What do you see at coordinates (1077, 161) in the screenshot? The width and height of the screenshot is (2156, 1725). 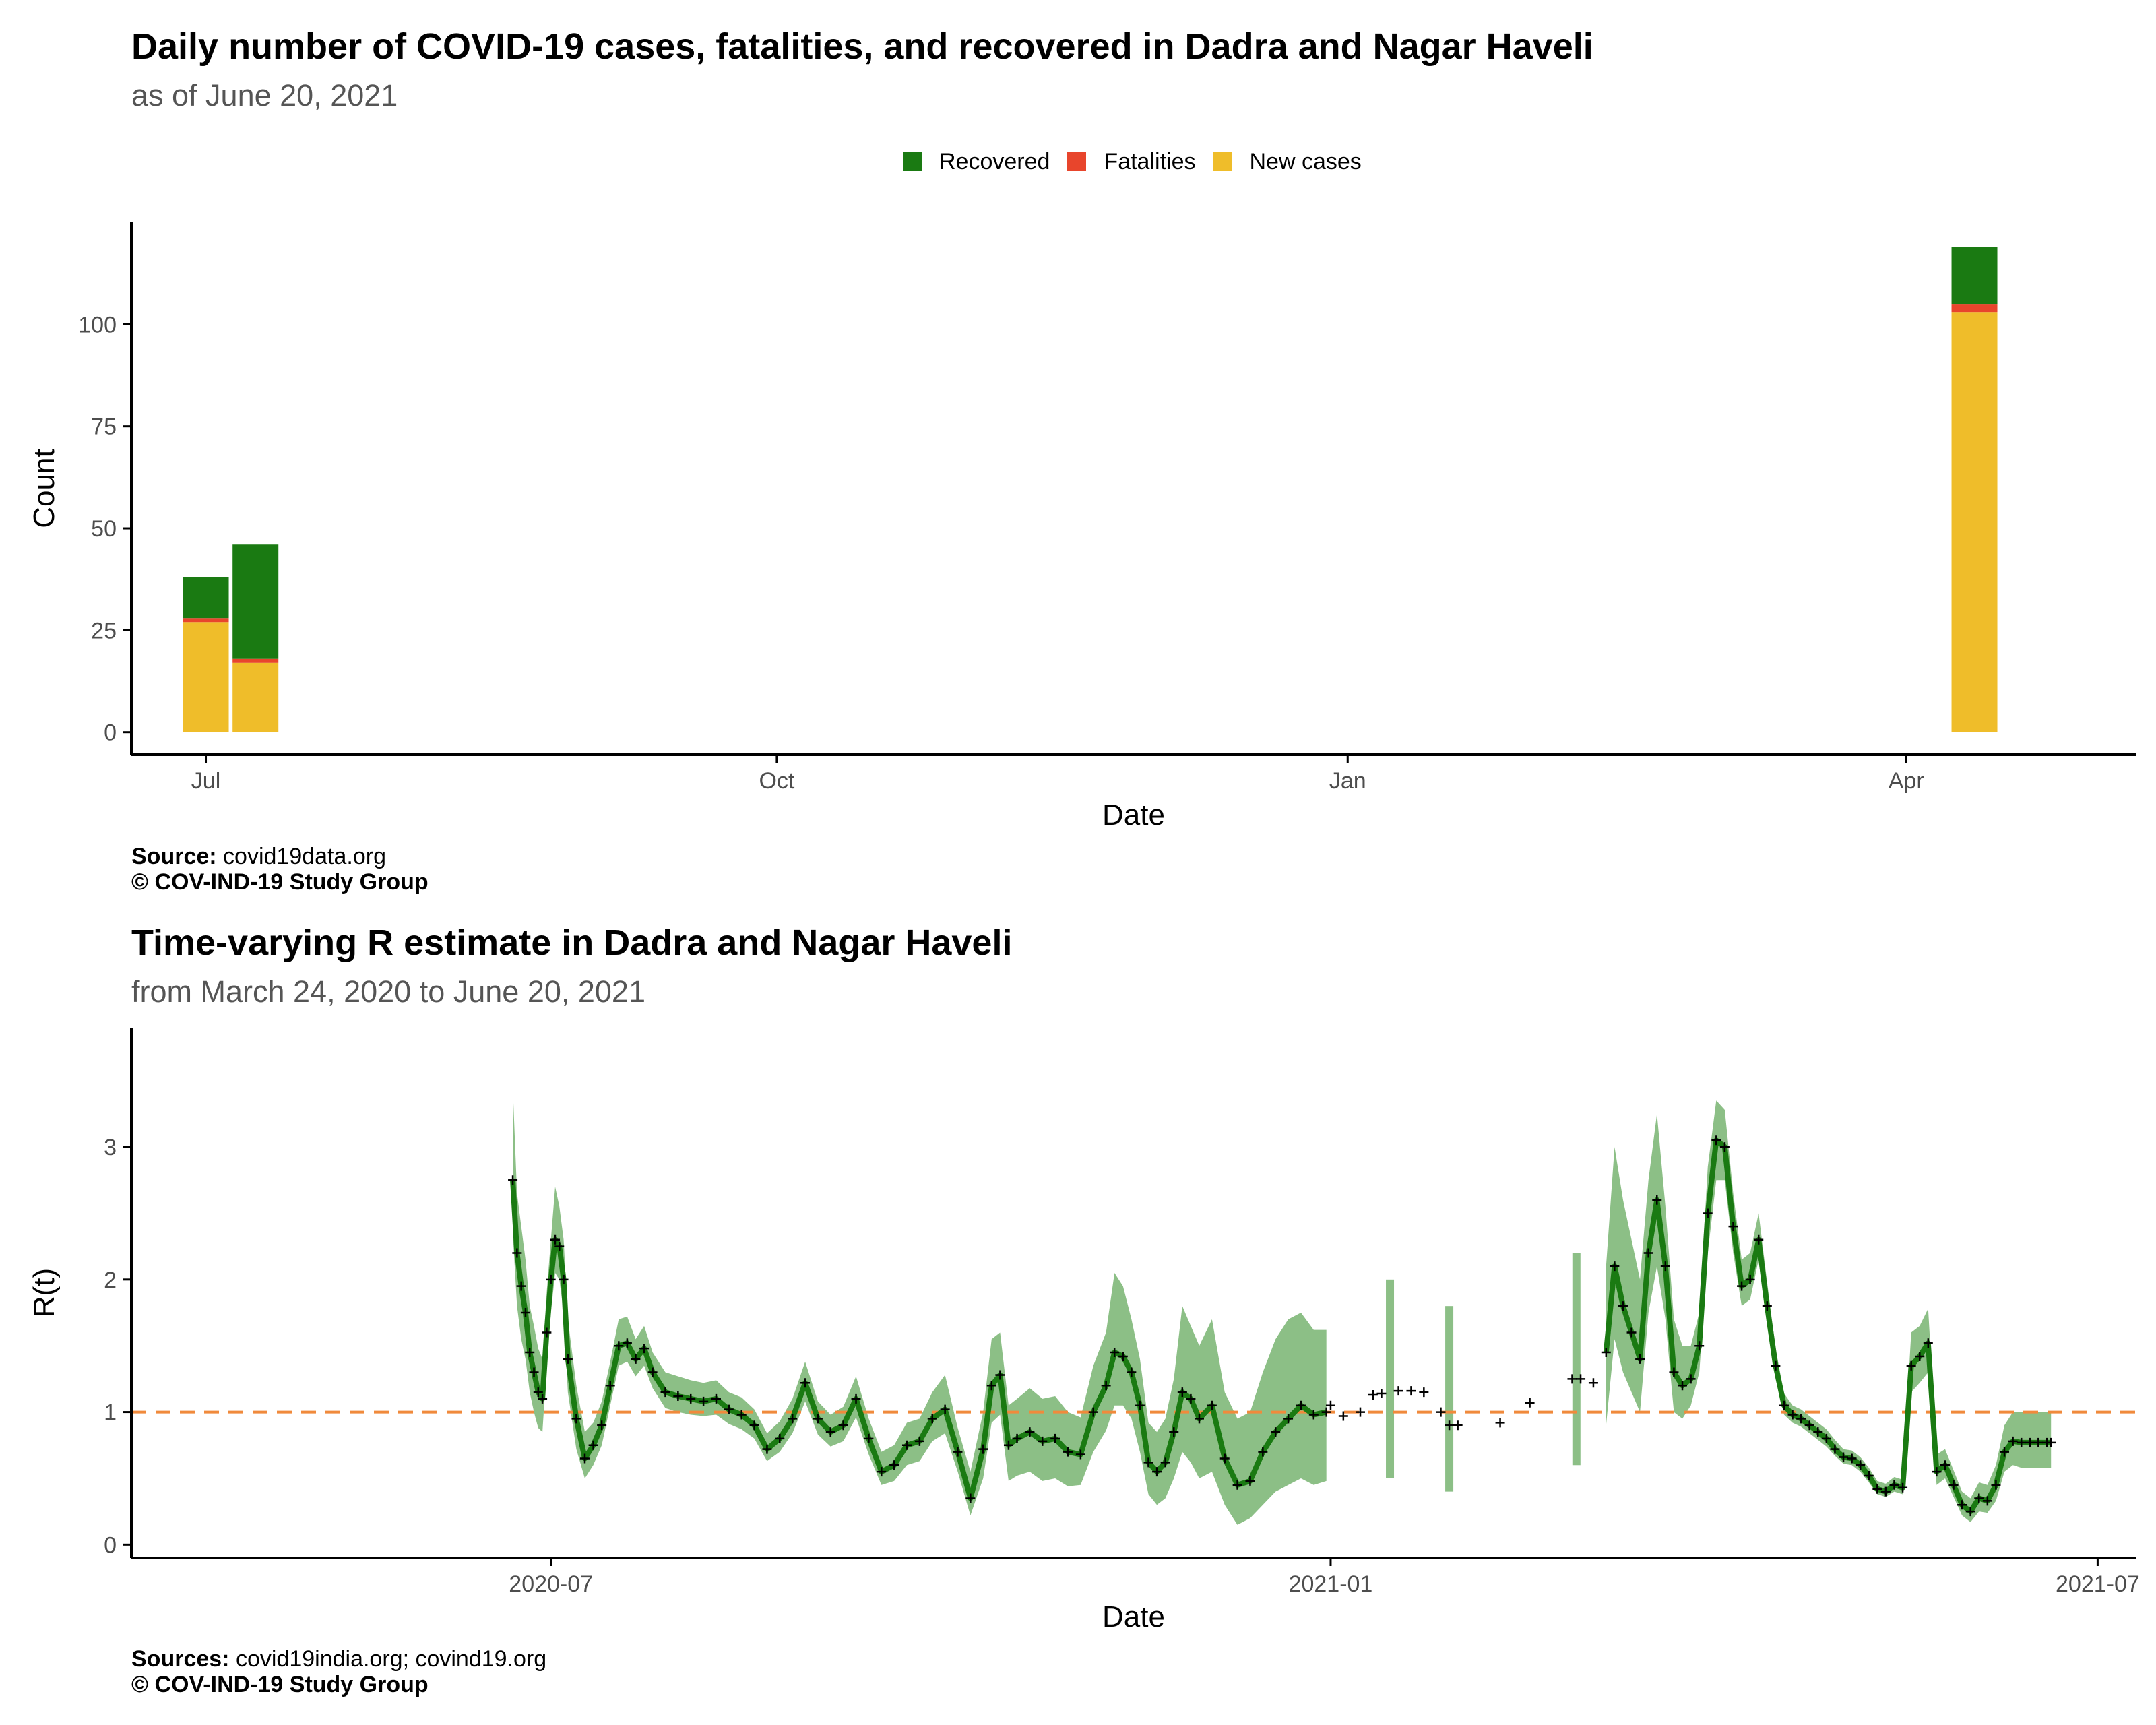 I see `legend-swatch-fatalities` at bounding box center [1077, 161].